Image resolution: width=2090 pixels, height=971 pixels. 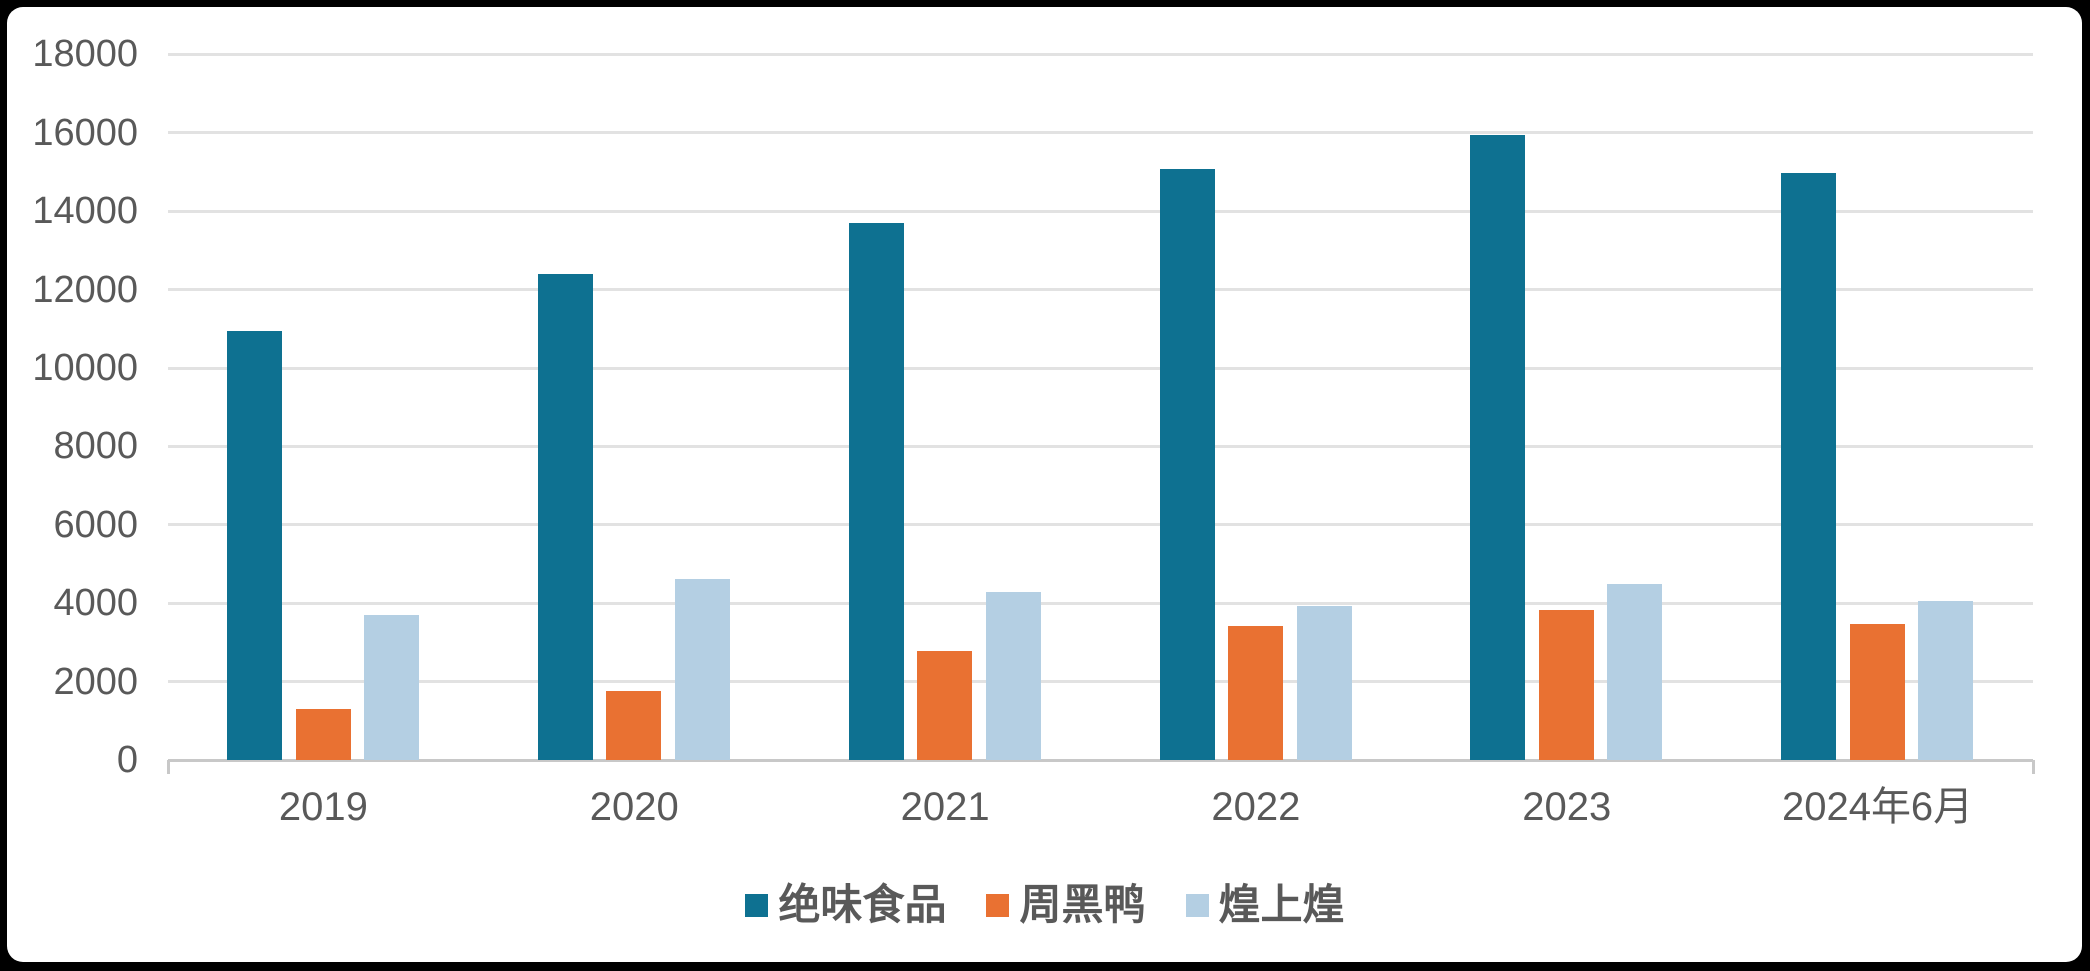 What do you see at coordinates (85, 289) in the screenshot?
I see `y-axis-tick-label: 12000` at bounding box center [85, 289].